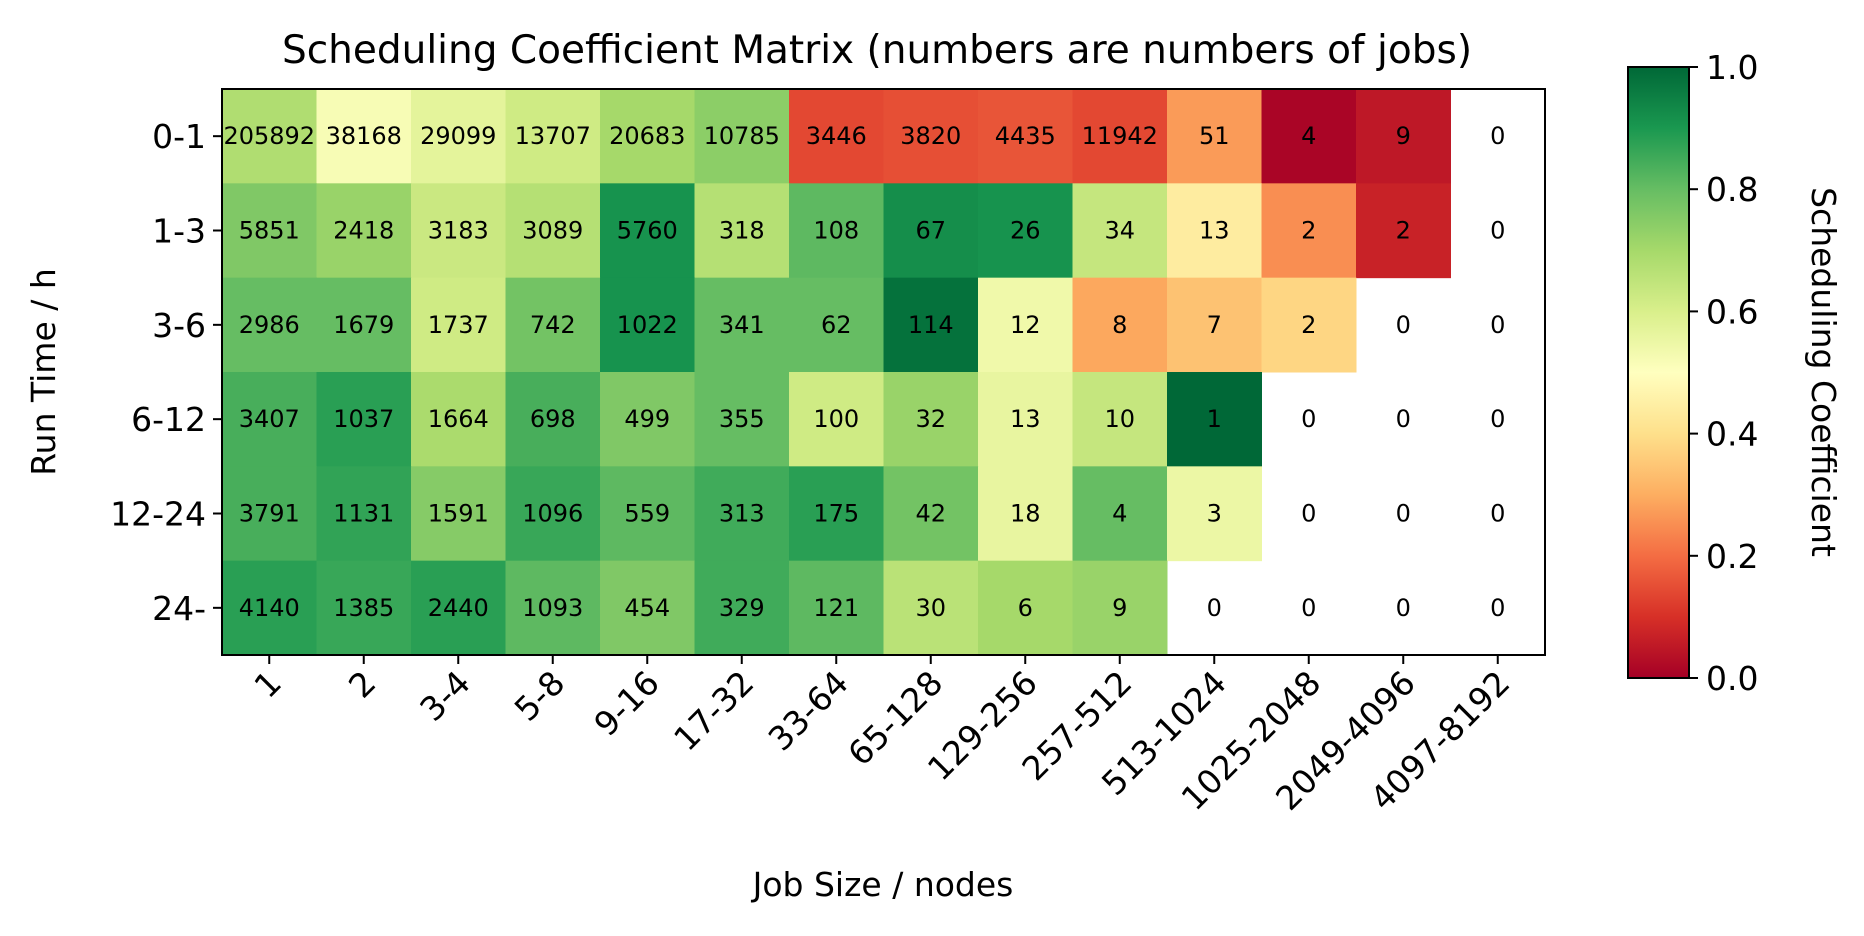  I want to click on cell-count-label: 3183, so click(458, 231).